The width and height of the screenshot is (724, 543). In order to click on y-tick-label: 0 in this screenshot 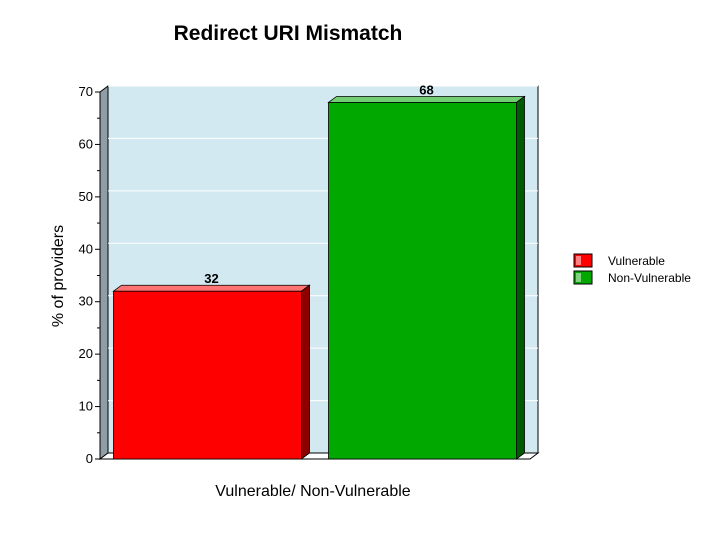, I will do `click(89, 458)`.